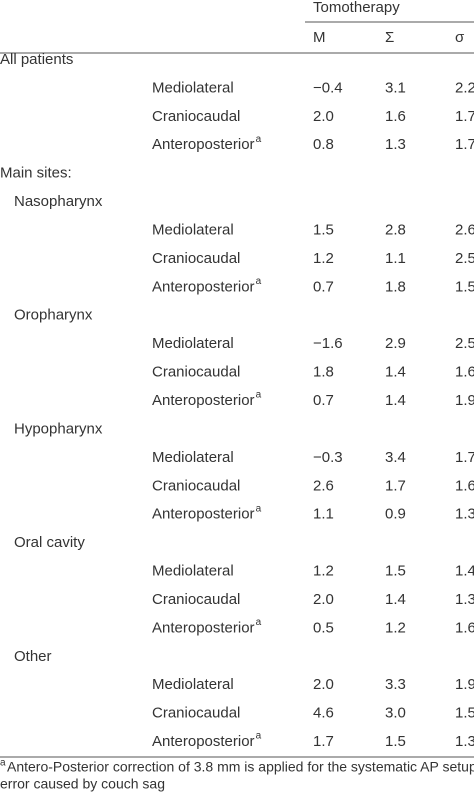  What do you see at coordinates (323, 713) in the screenshot?
I see `cell-value: 4.6` at bounding box center [323, 713].